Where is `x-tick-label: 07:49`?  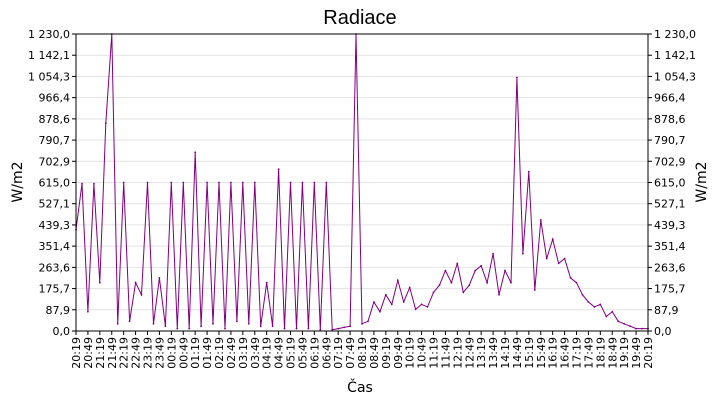 x-tick-label: 07:49 is located at coordinates (350, 353).